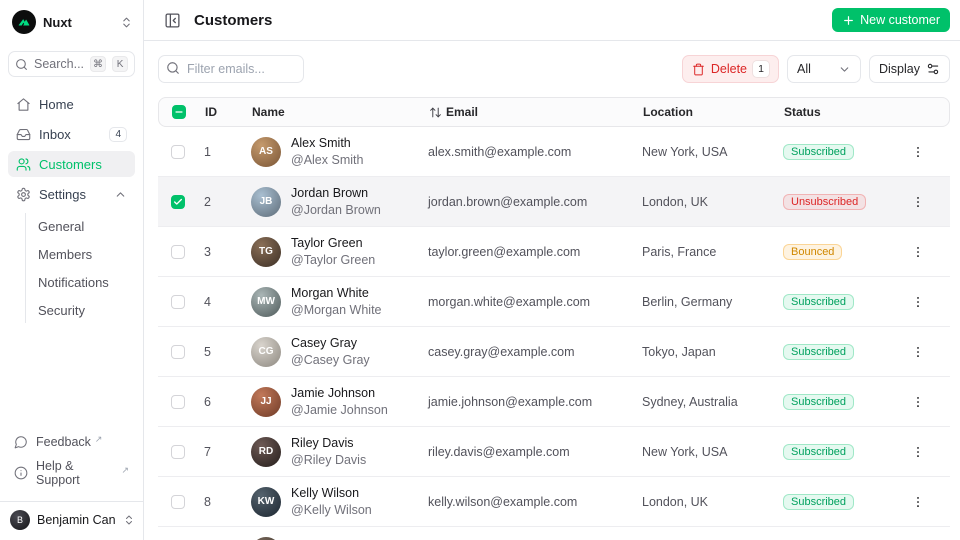 Image resolution: width=960 pixels, height=540 pixels. What do you see at coordinates (179, 112) in the screenshot?
I see `select-all-checkbox` at bounding box center [179, 112].